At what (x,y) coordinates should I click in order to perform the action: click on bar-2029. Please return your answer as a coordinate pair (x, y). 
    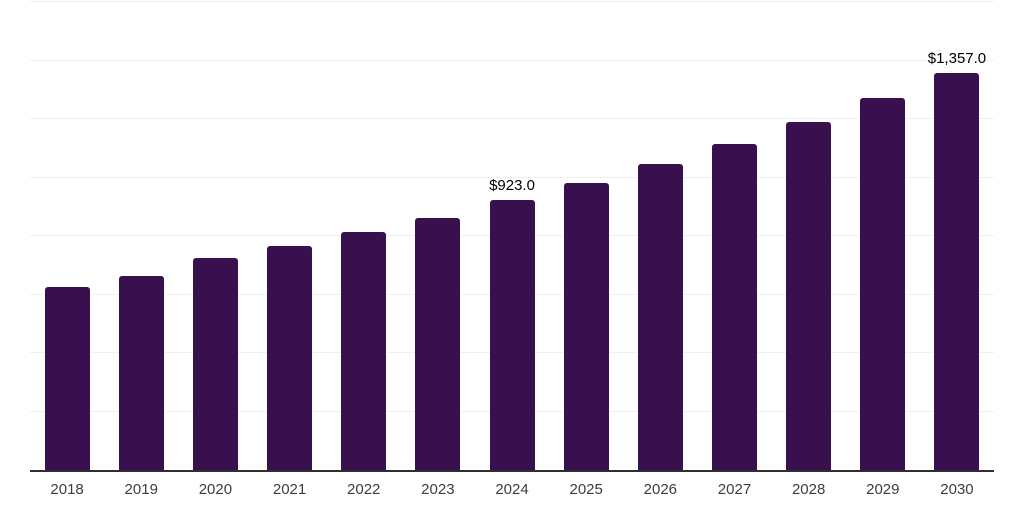
    Looking at the image, I should click on (883, 283).